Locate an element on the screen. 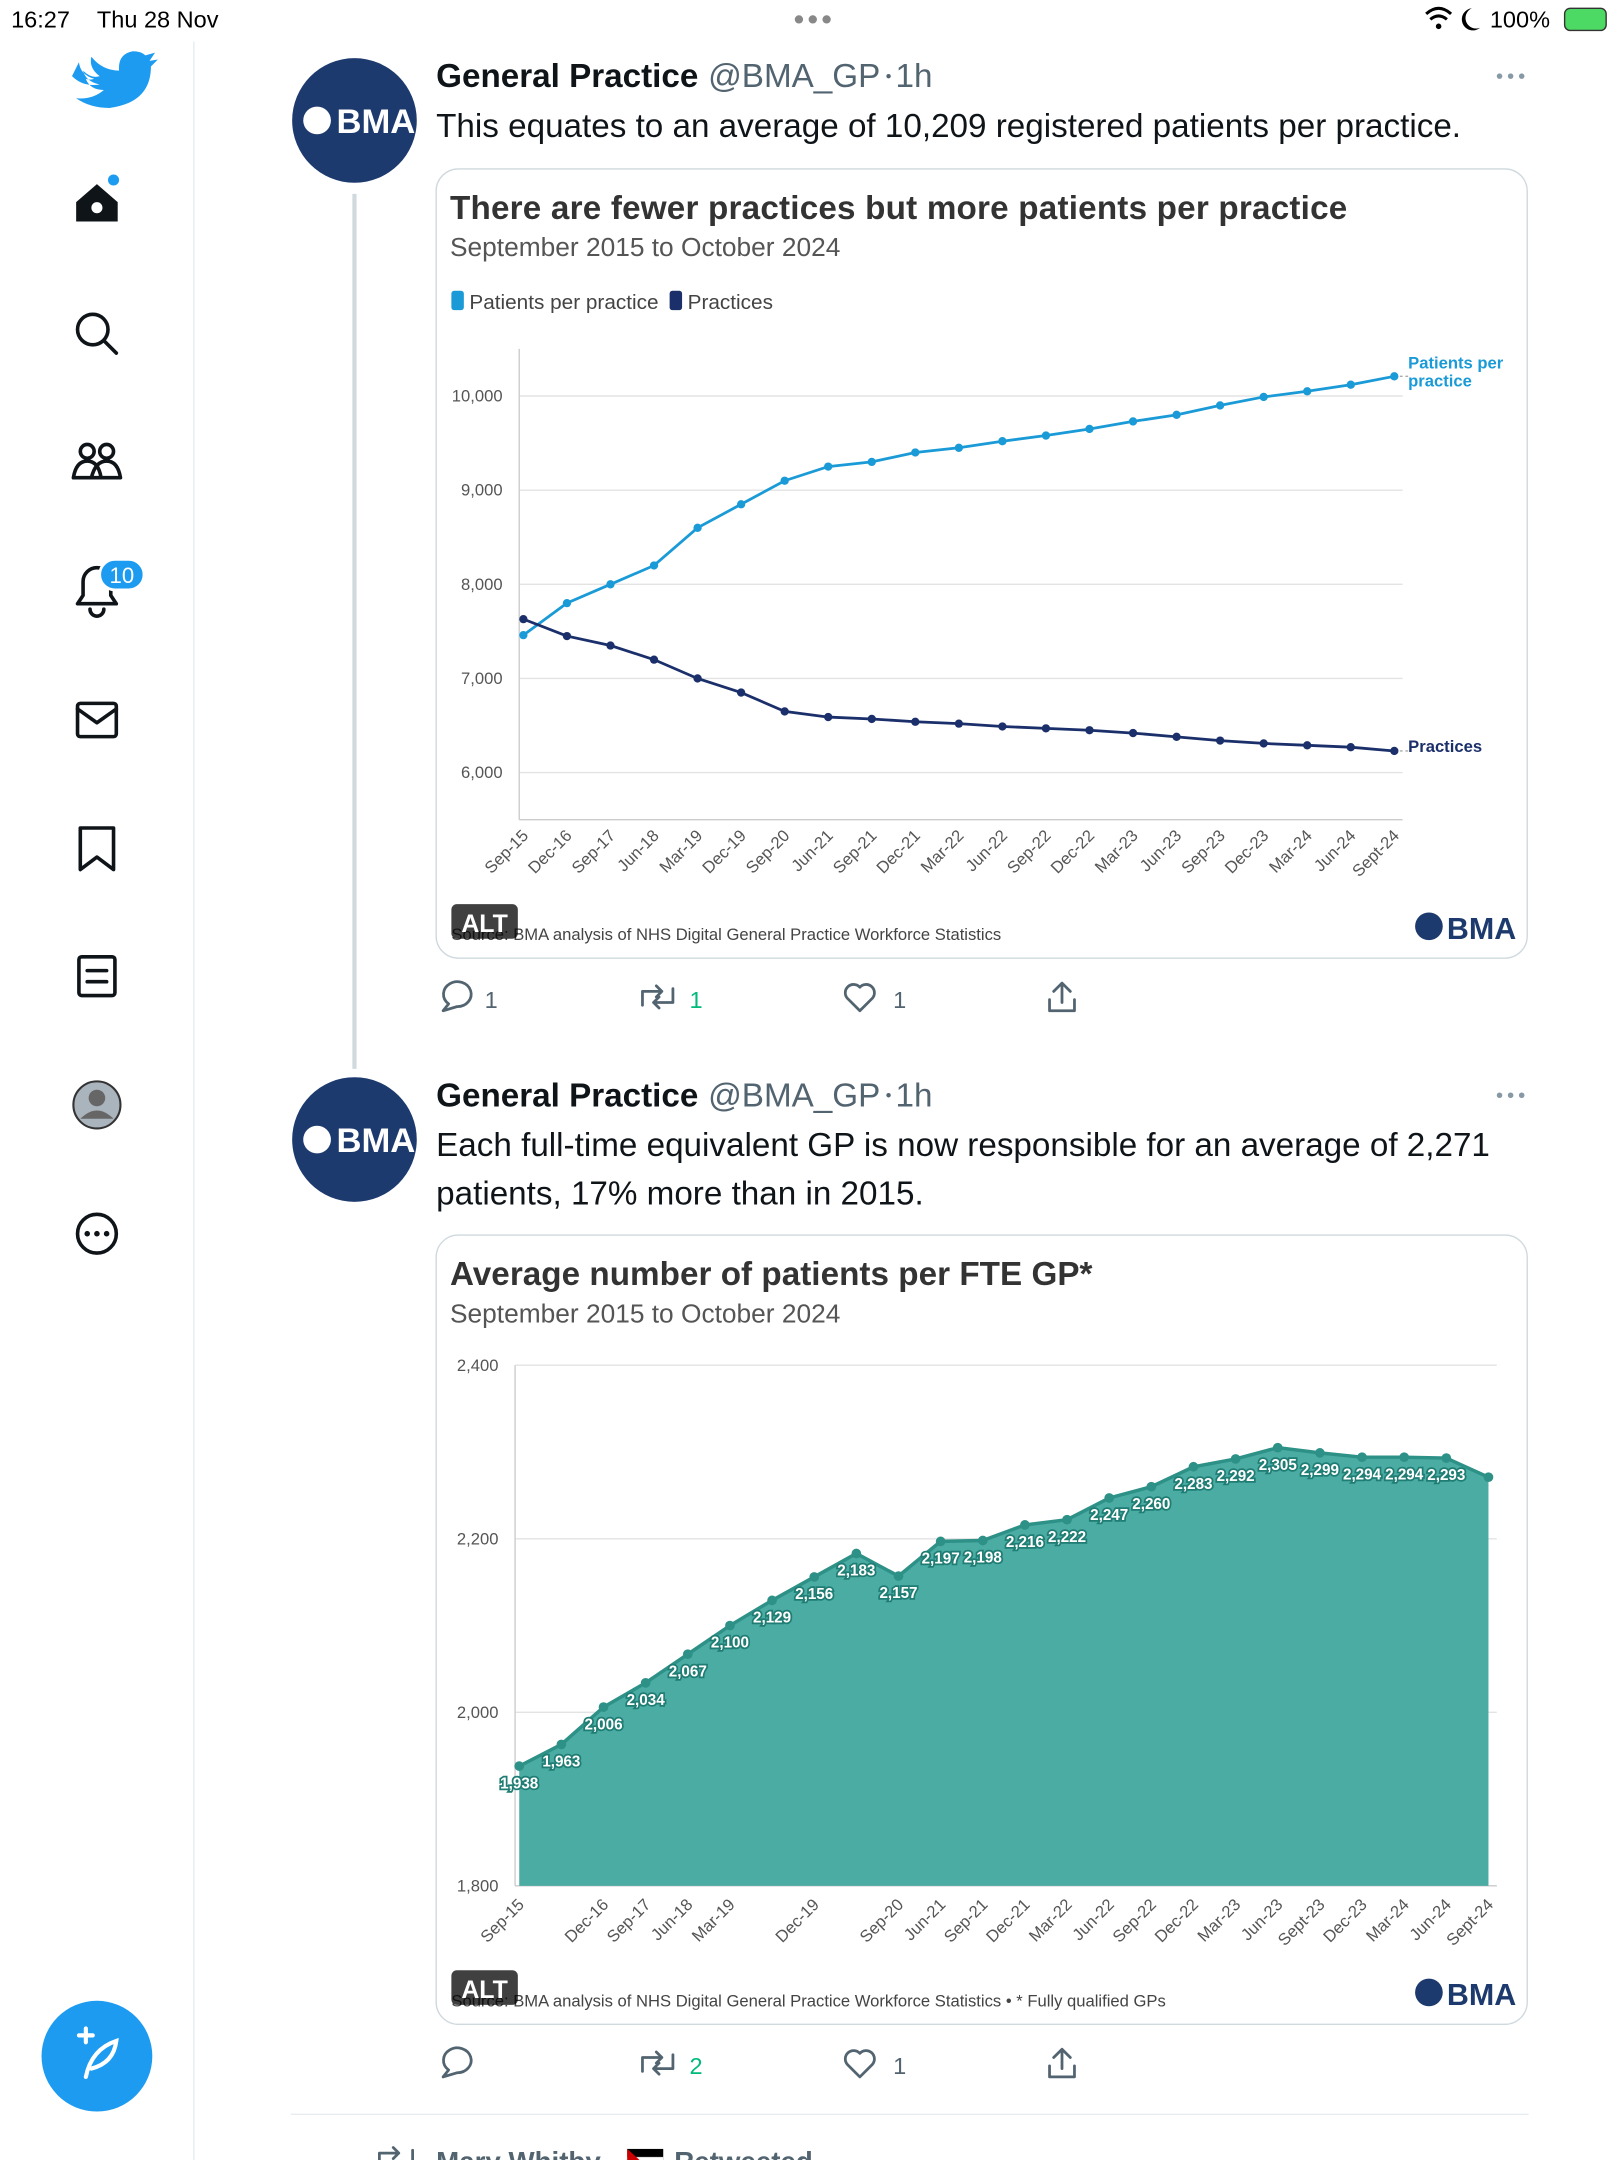 The height and width of the screenshot is (2160, 1620). date: Thu 28 Nov is located at coordinates (158, 20).